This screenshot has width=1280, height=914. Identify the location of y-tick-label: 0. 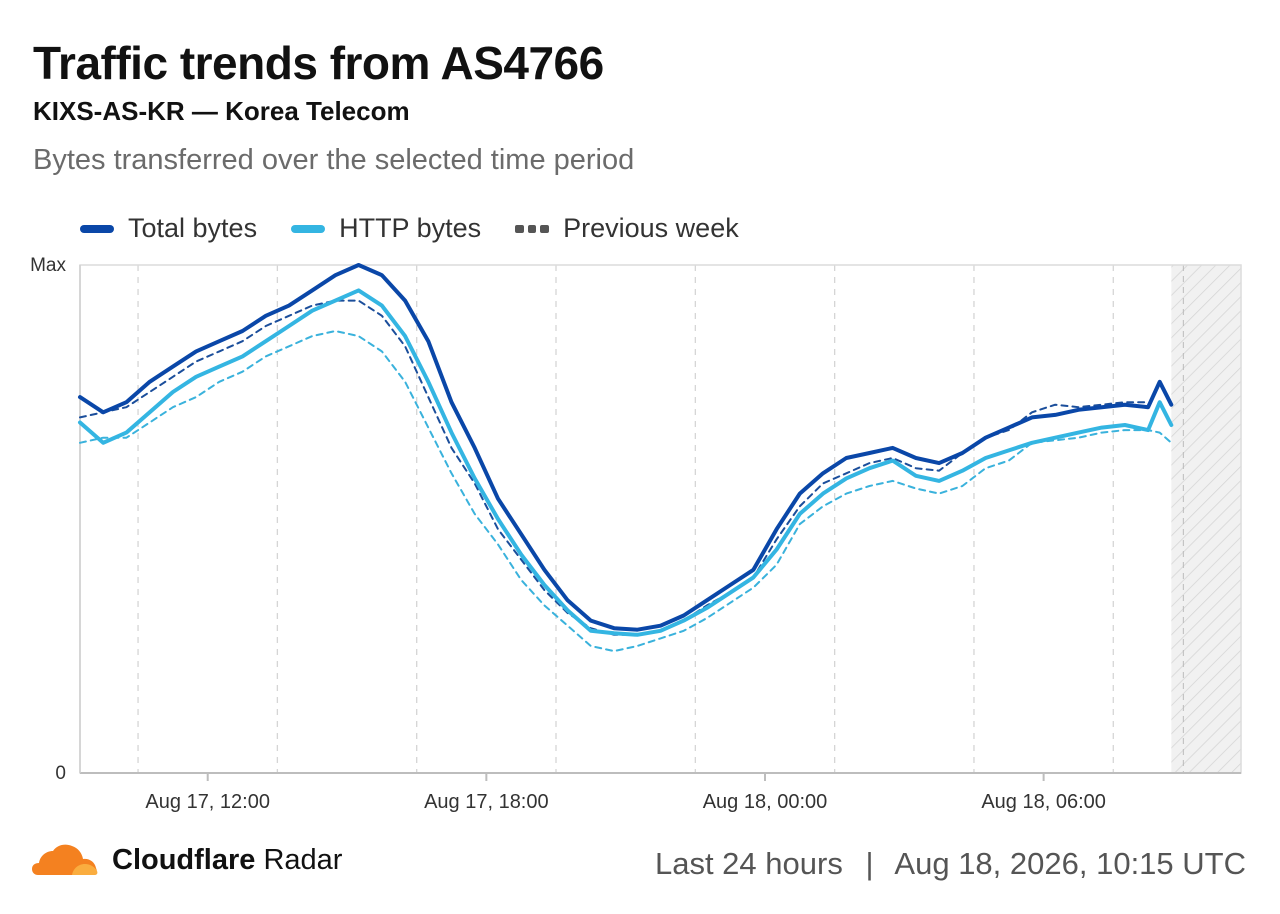
(60, 773).